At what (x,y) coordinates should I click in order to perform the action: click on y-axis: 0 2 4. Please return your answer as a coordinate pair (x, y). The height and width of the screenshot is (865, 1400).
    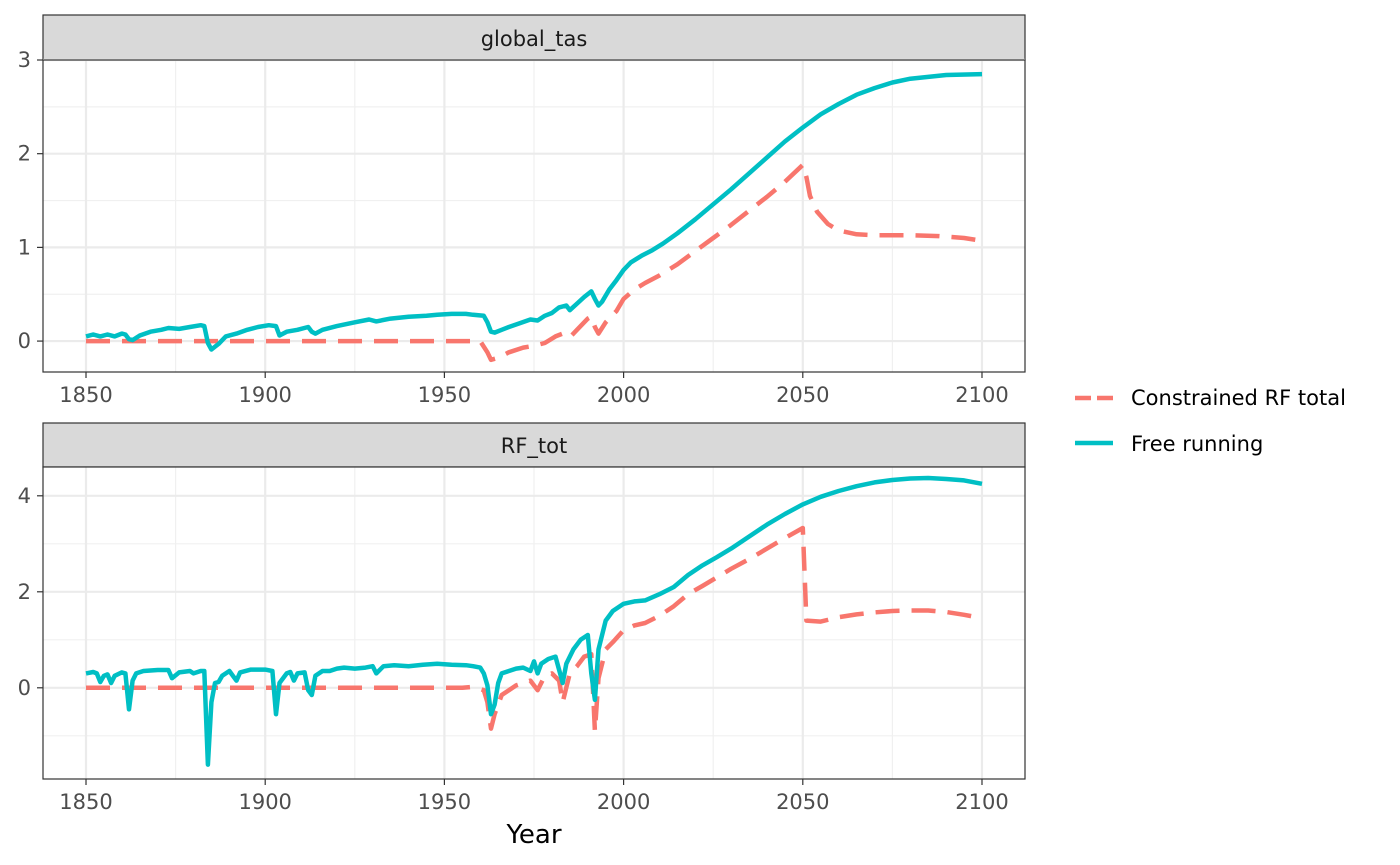
    Looking at the image, I should click on (30, 592).